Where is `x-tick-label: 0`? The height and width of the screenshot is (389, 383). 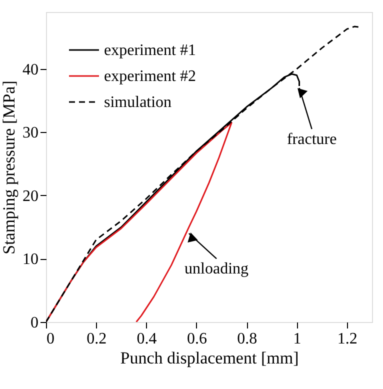 x-tick-label: 0 is located at coordinates (50, 339).